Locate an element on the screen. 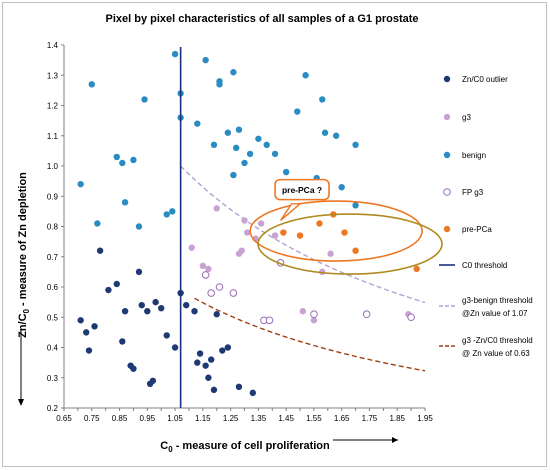  x-tick-label: 0.65 is located at coordinates (64, 418).